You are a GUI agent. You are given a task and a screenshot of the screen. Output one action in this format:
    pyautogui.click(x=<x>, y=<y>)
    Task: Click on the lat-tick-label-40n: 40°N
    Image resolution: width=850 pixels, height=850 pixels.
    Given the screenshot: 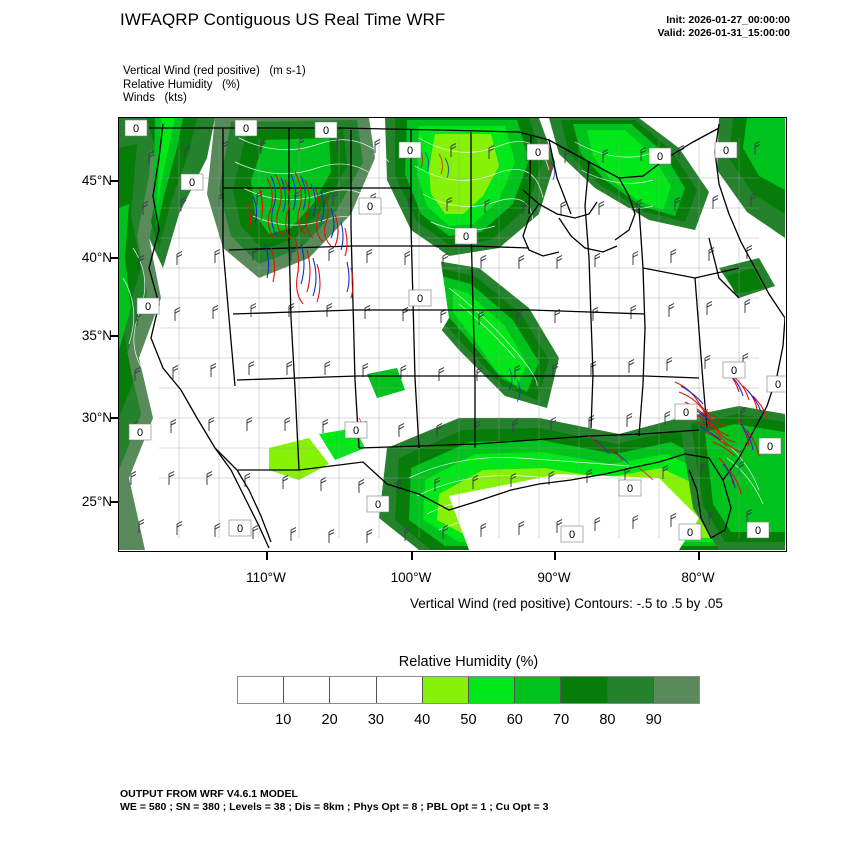 What is the action you would take?
    pyautogui.click(x=96, y=257)
    